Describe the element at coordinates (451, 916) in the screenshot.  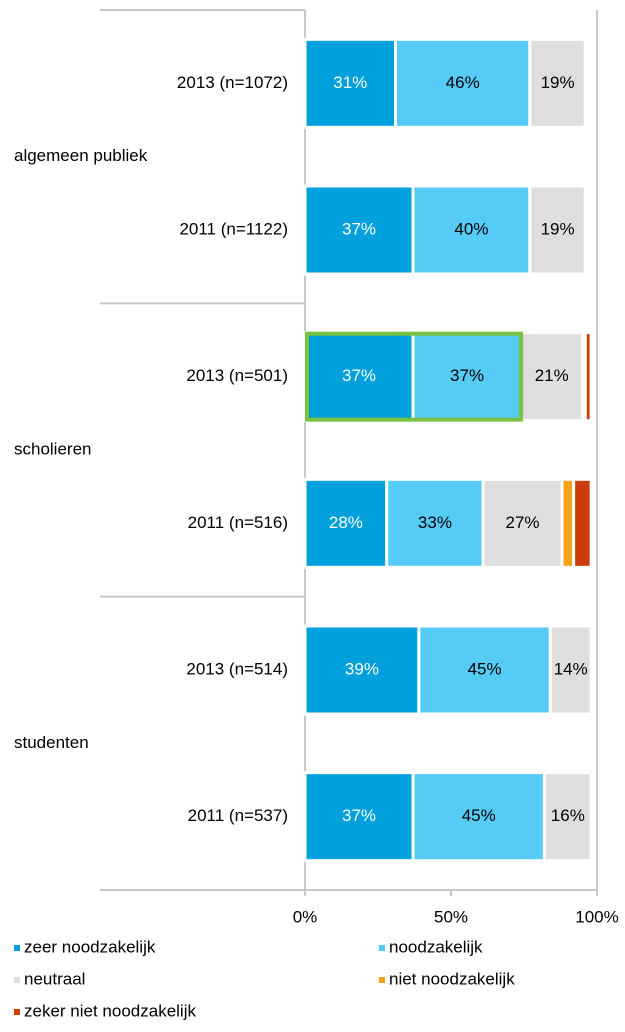
I see `x-tick-label: 50%` at that location.